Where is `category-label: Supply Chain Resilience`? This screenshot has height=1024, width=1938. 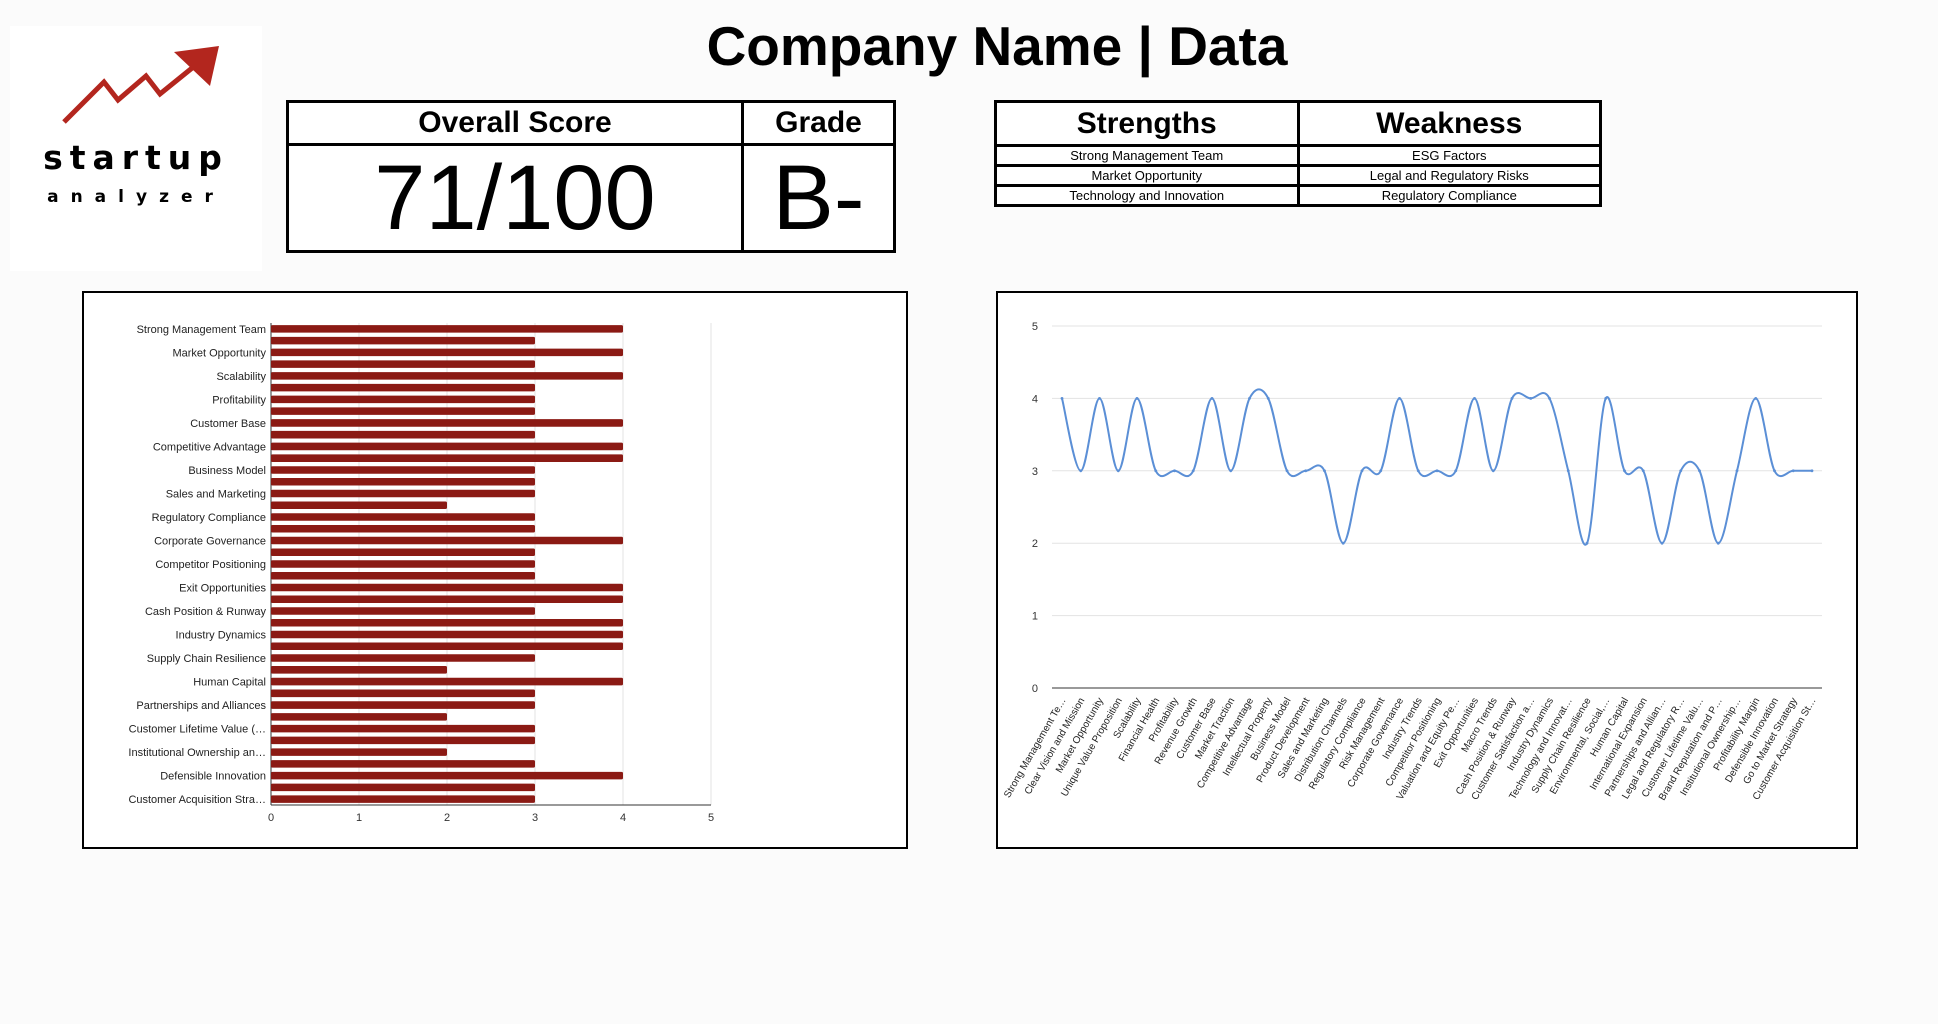 category-label: Supply Chain Resilience is located at coordinates (206, 659).